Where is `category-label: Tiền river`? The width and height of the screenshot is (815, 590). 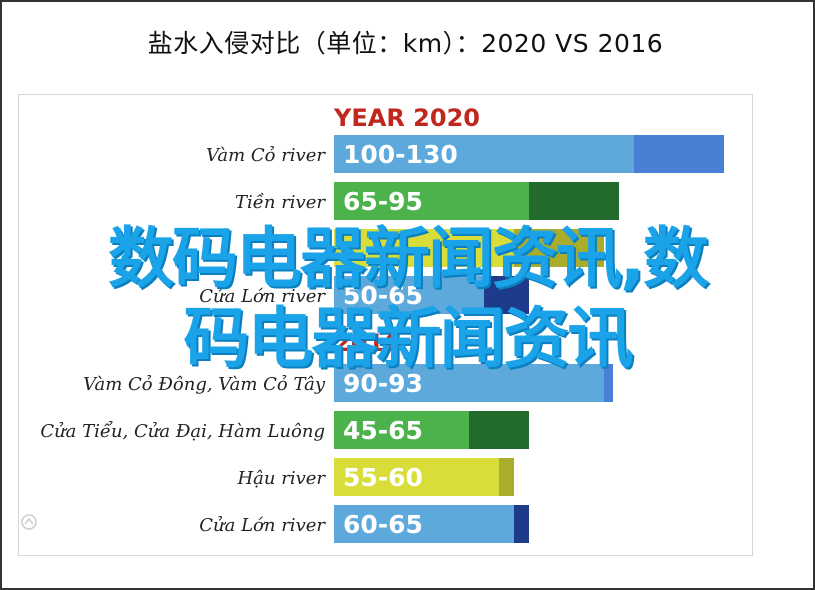
category-label: Tiền river is located at coordinates (280, 202).